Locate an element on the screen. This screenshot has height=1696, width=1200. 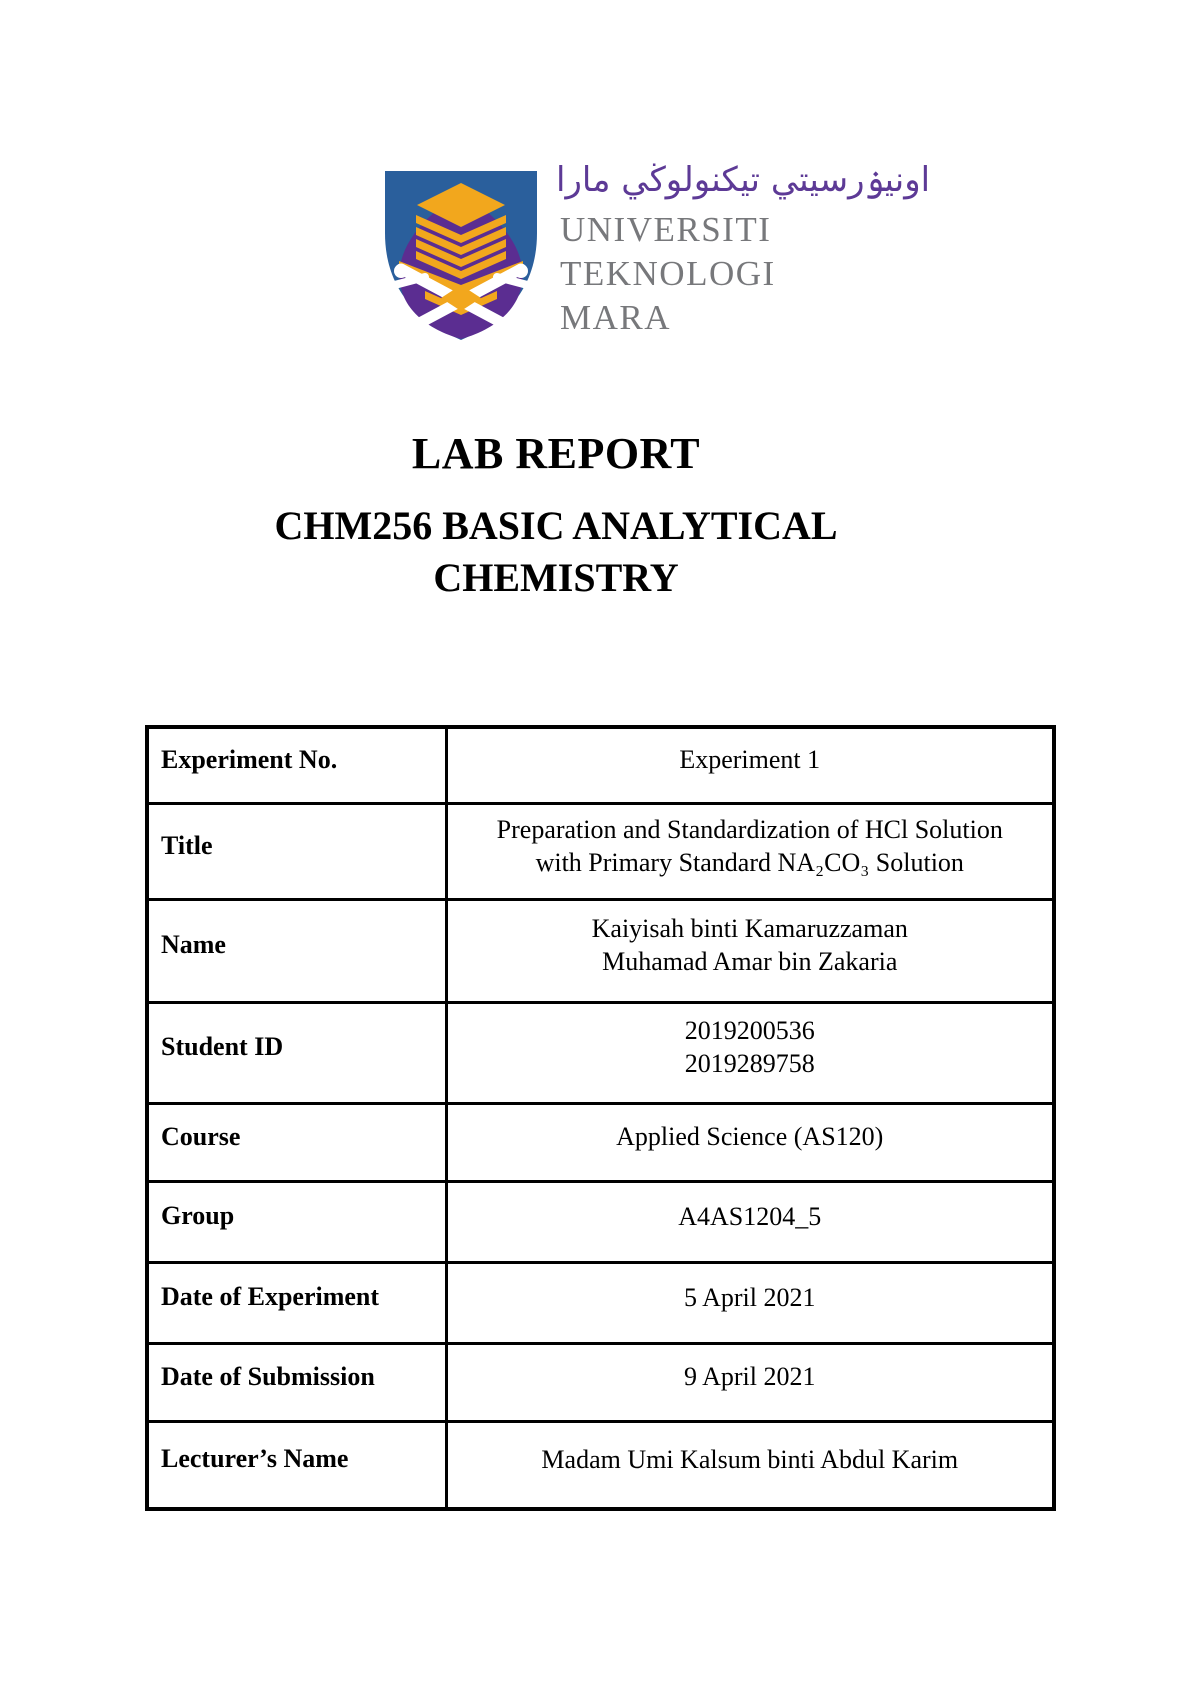
table-row-experiment-no: Experiment No. Experiment 1 is located at coordinates (600, 765).